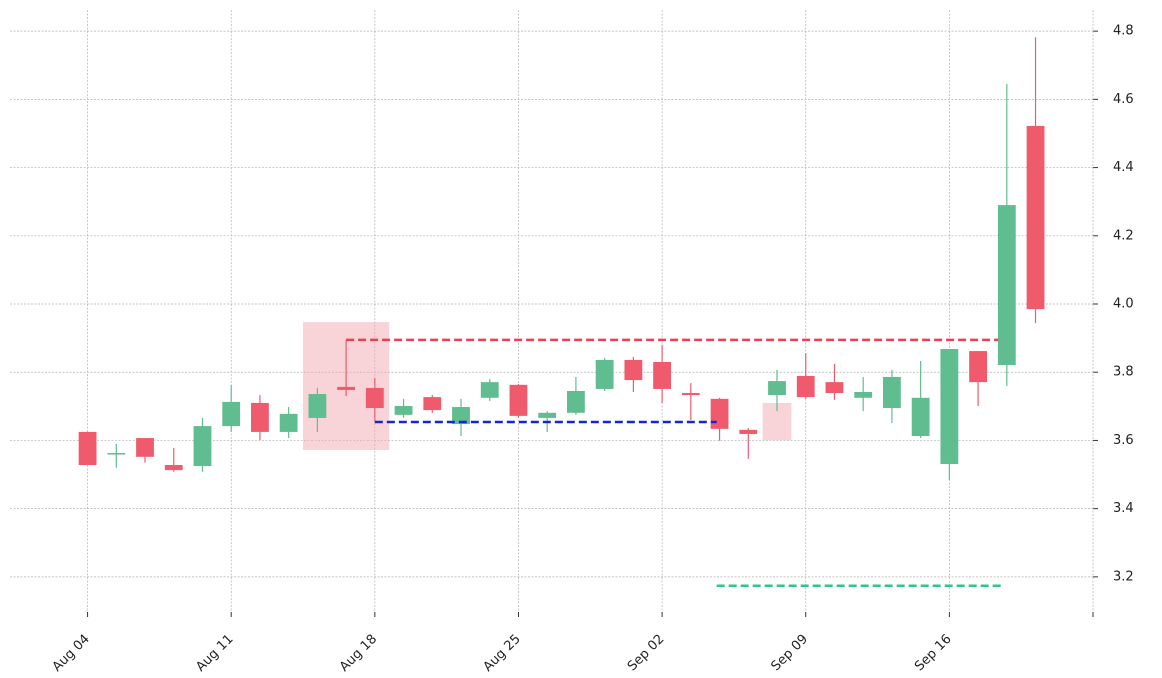 The image size is (1162, 678). Describe the element at coordinates (1123, 576) in the screenshot. I see `y-tick-label: 3.2` at that location.